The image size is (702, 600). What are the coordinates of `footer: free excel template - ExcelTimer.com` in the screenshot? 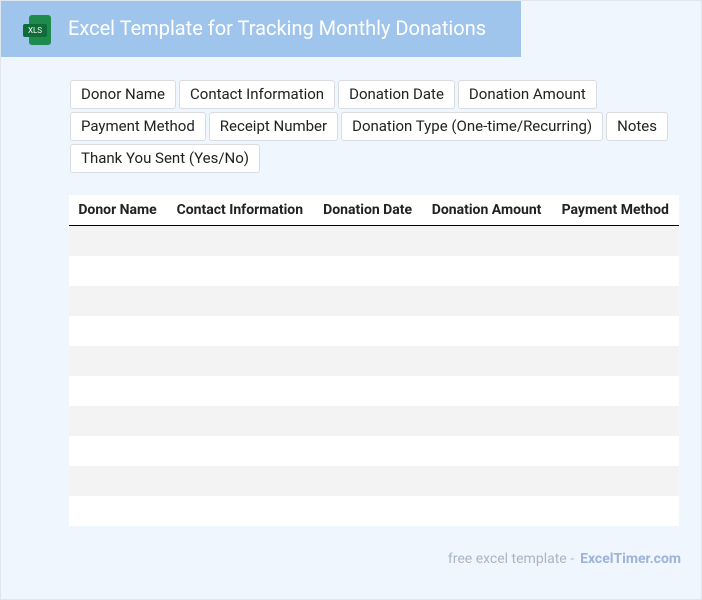 It's located at (564, 559).